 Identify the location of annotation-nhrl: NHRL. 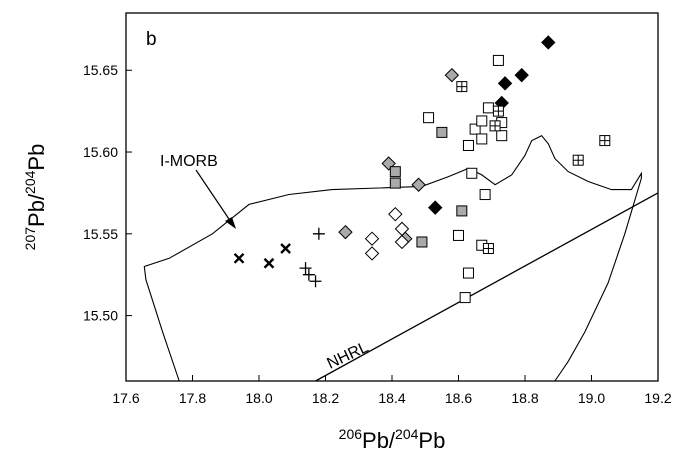
(348, 356).